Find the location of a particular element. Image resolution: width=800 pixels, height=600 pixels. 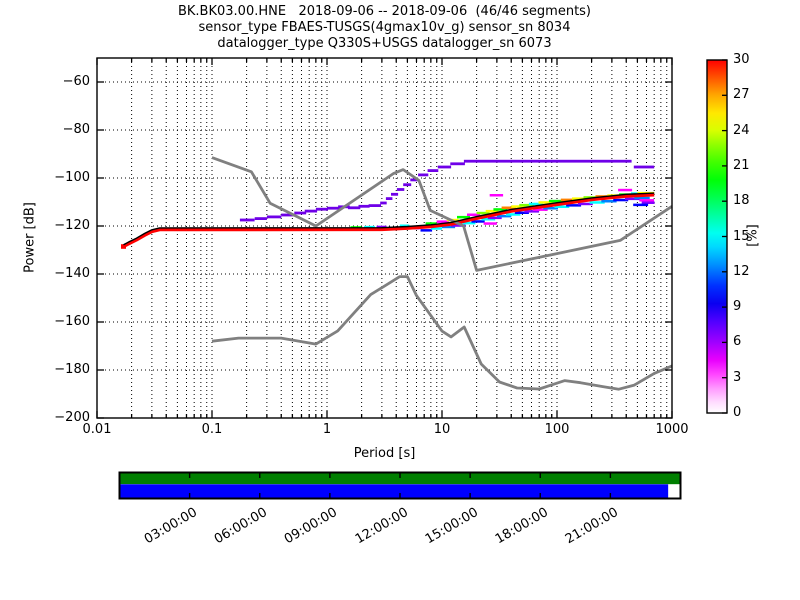

colorbar-tick-label: 9 is located at coordinates (737, 307).